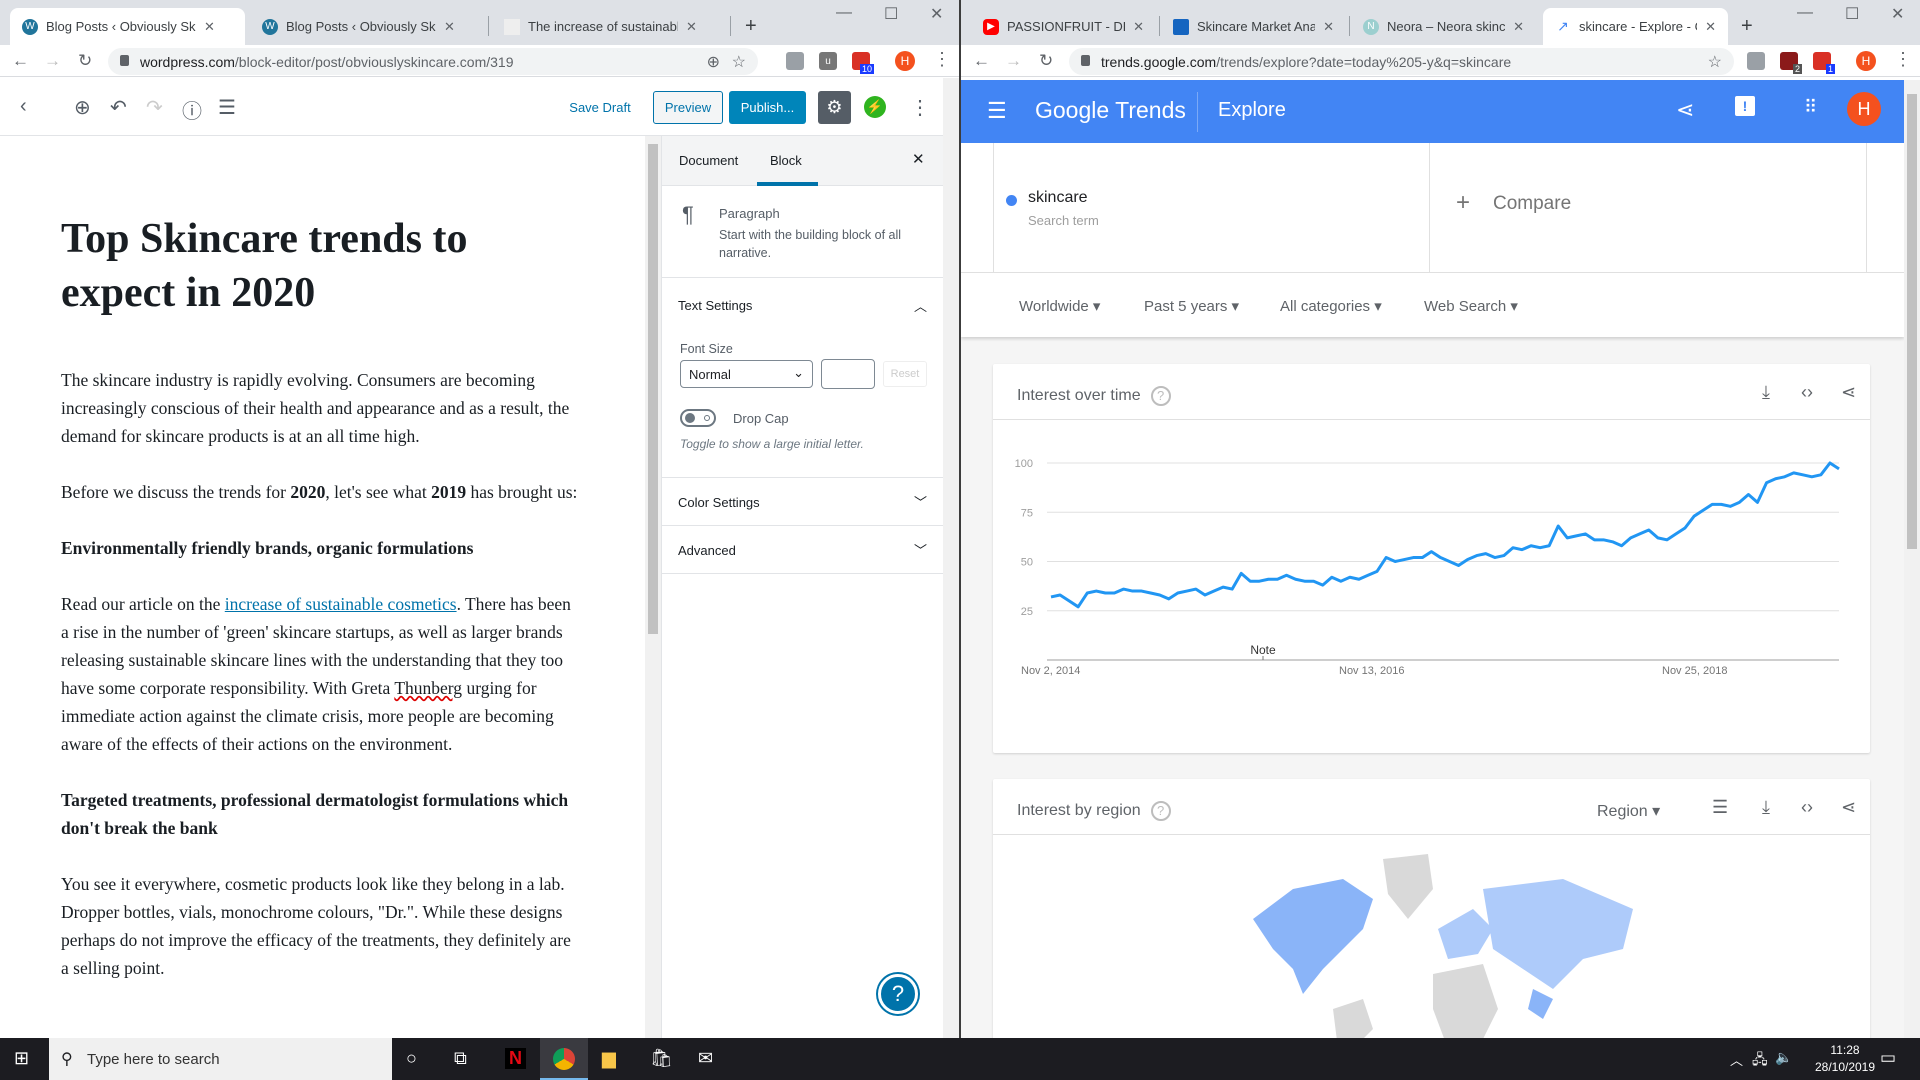  Describe the element at coordinates (564, 1059) in the screenshot. I see `chrome-taskbar-button` at that location.